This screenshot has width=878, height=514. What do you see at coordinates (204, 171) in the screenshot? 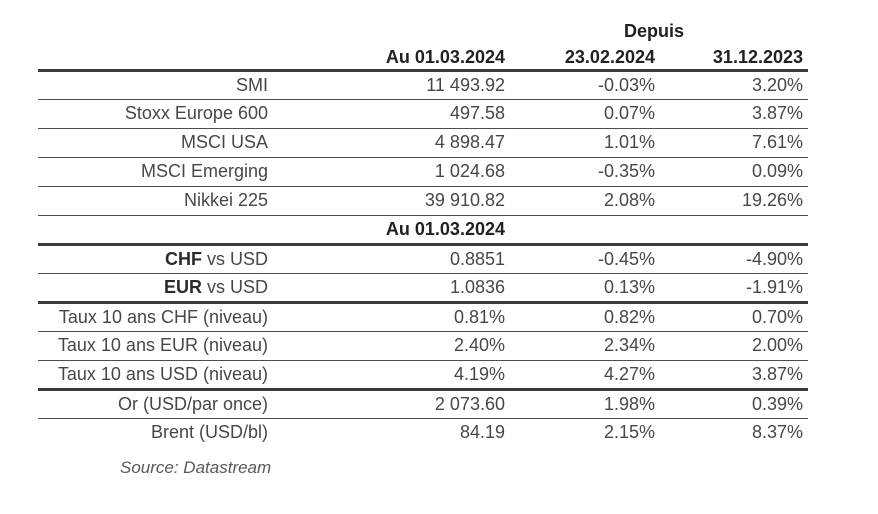
I see `row-label: MSCI Emerging` at bounding box center [204, 171].